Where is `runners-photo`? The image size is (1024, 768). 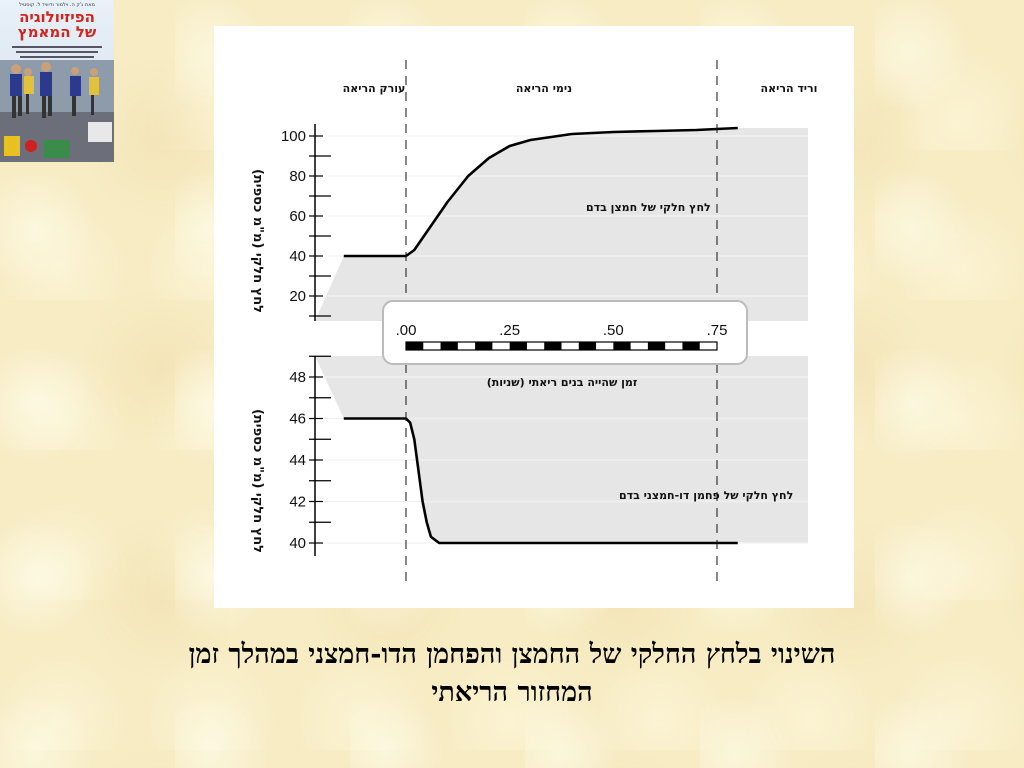 runners-photo is located at coordinates (57, 111).